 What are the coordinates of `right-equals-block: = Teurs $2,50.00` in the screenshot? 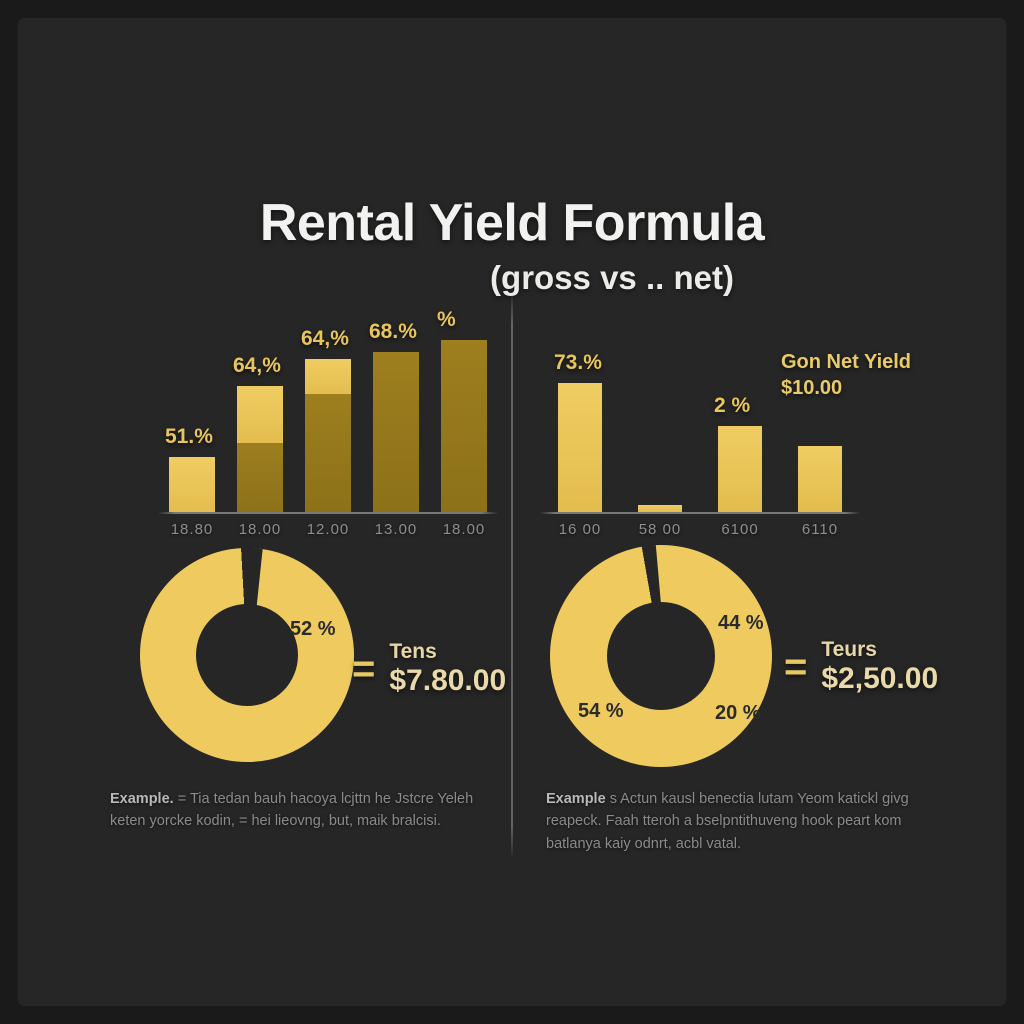 It's located at (861, 667).